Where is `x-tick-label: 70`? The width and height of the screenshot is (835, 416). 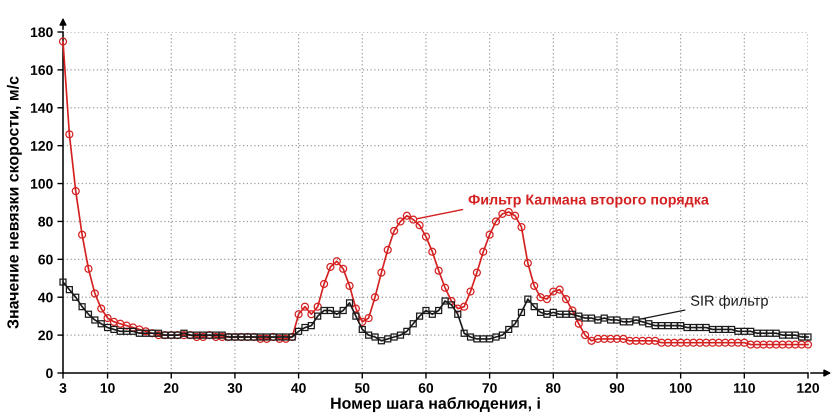 x-tick-label: 70 is located at coordinates (489, 388).